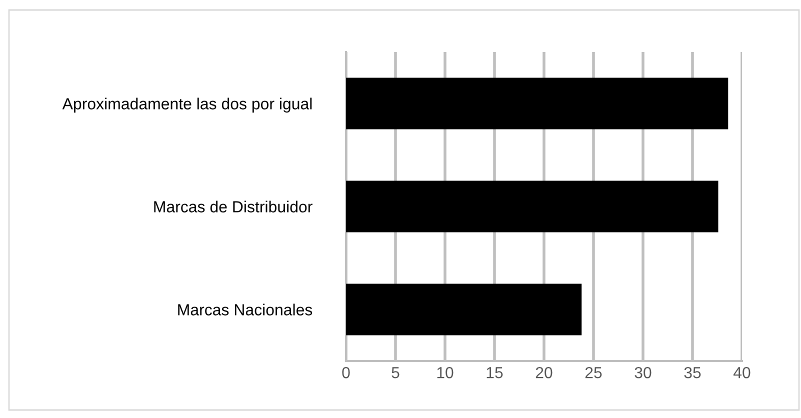  What do you see at coordinates (494, 372) in the screenshot?
I see `x-tick-label: 15` at bounding box center [494, 372].